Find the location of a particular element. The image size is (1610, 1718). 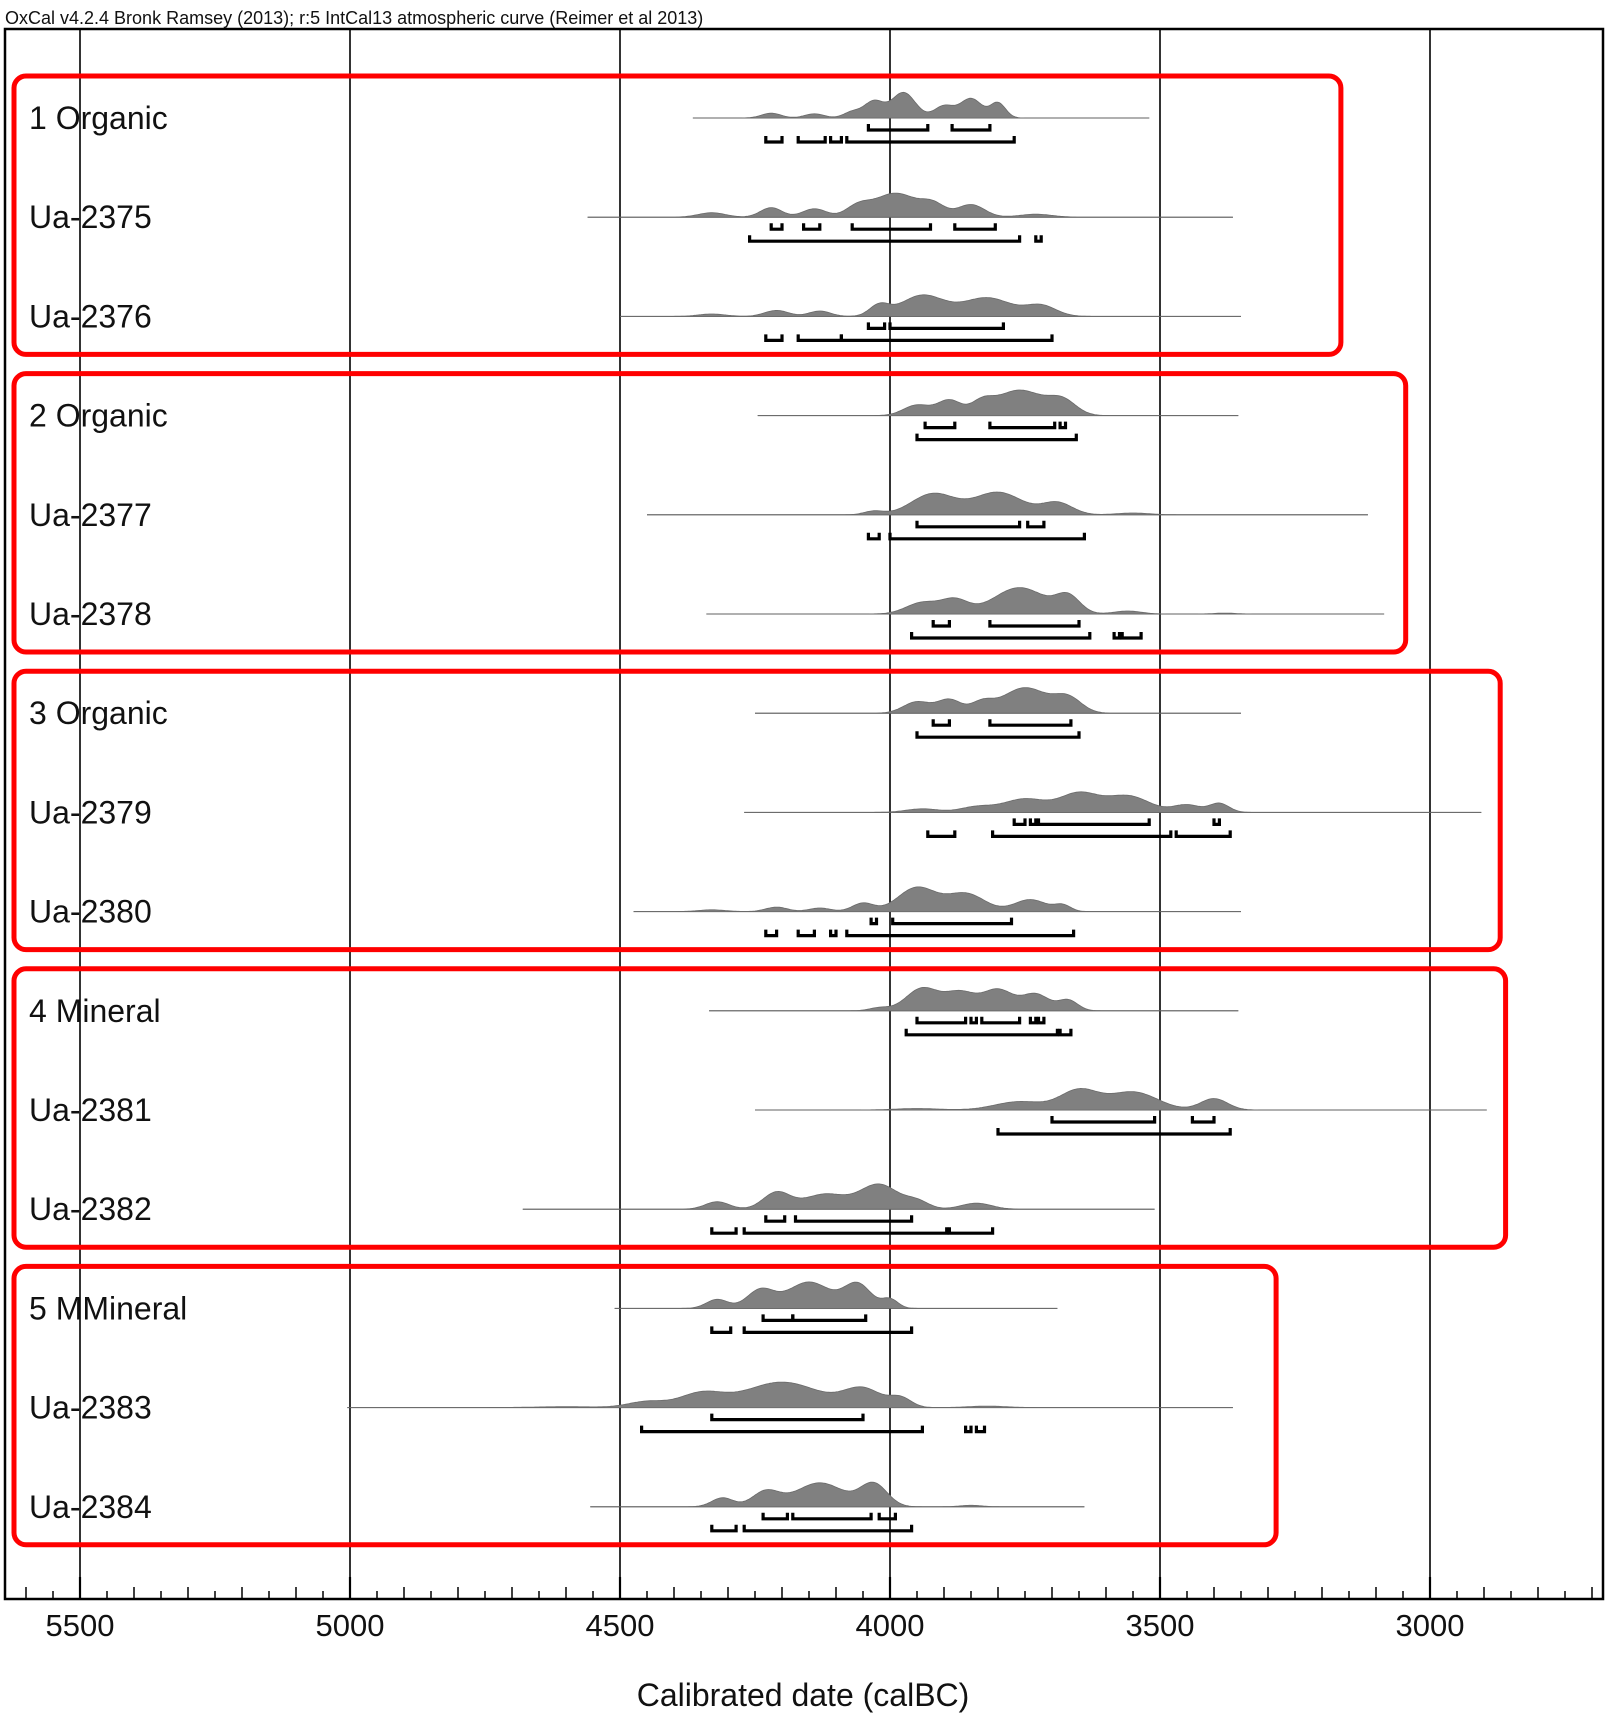

row-label: 3 Organic is located at coordinates (98, 713).